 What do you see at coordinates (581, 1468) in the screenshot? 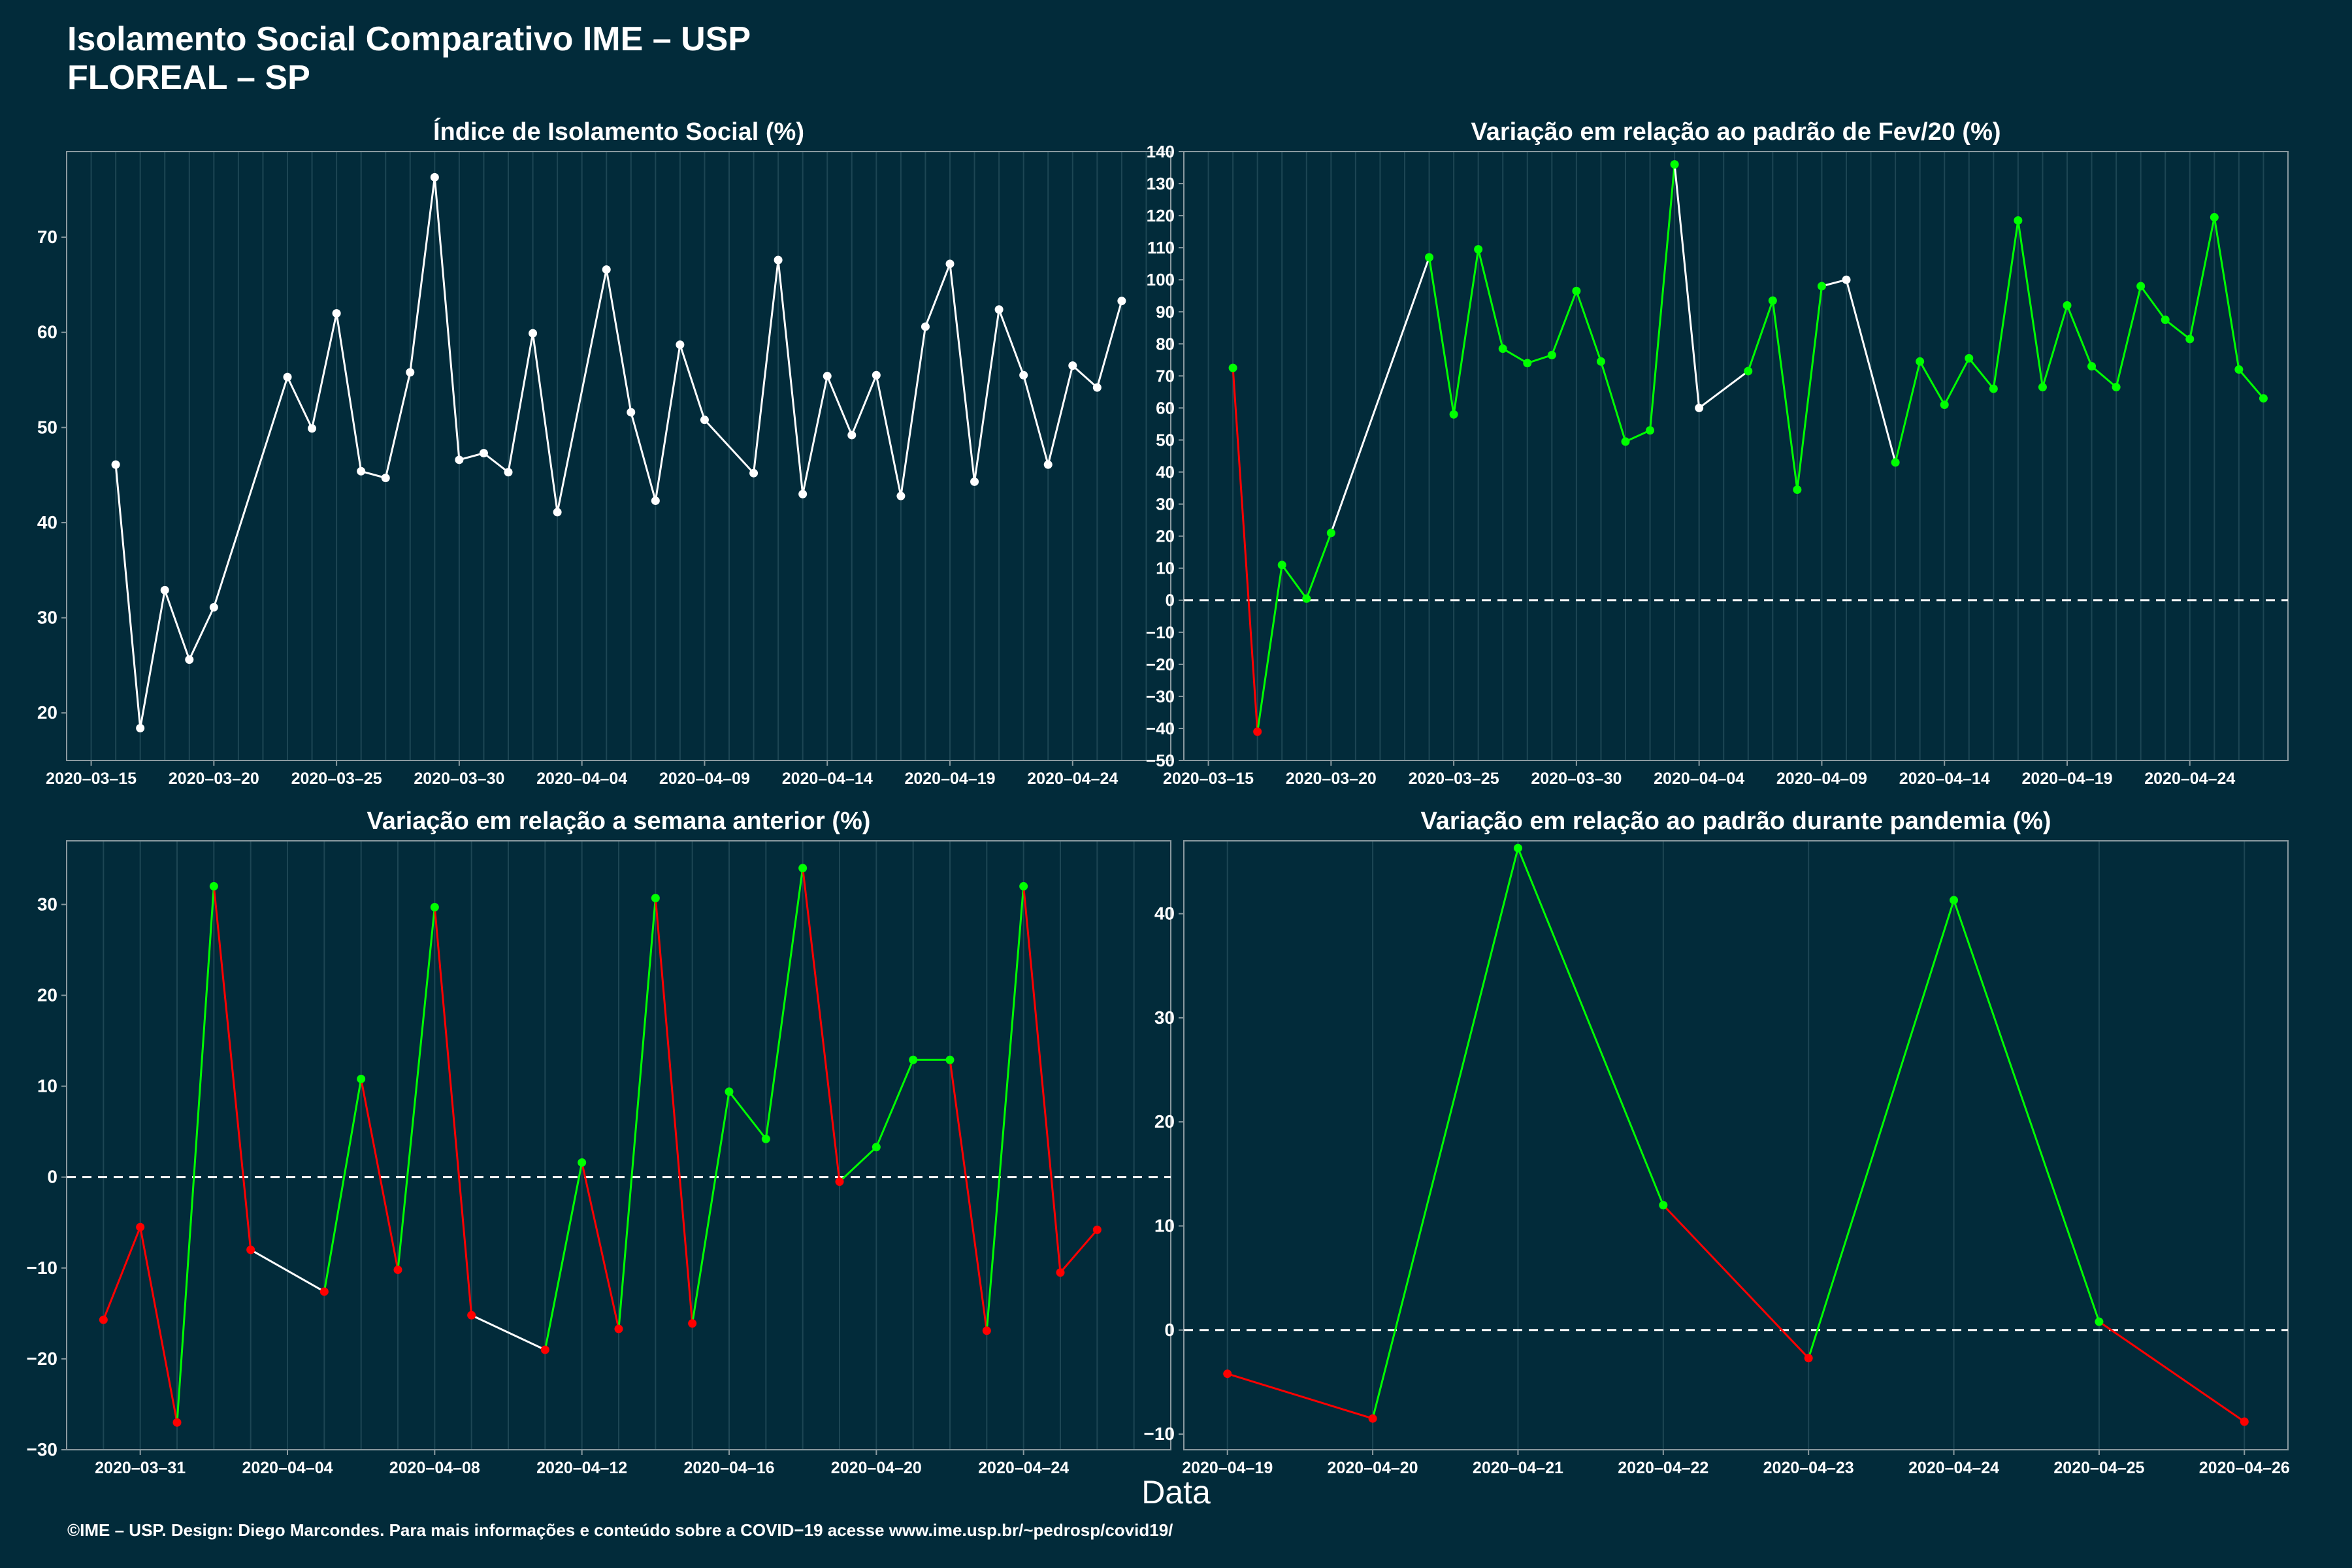
I see `x-tick-label: 2020–04–12` at bounding box center [581, 1468].